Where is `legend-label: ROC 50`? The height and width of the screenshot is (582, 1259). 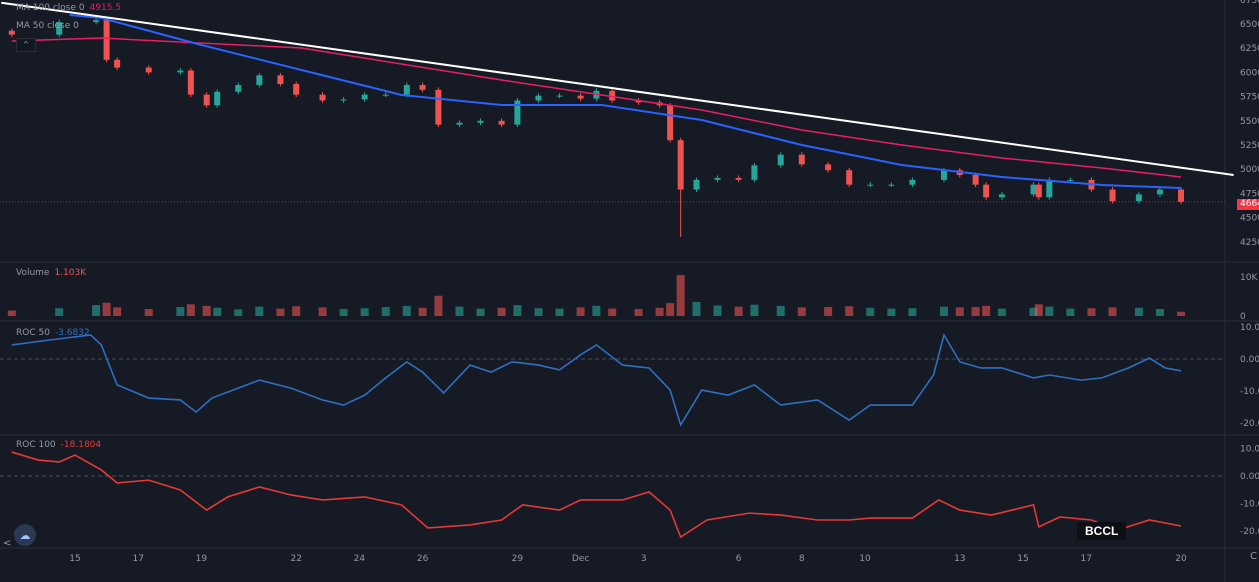 legend-label: ROC 50 is located at coordinates (33, 333).